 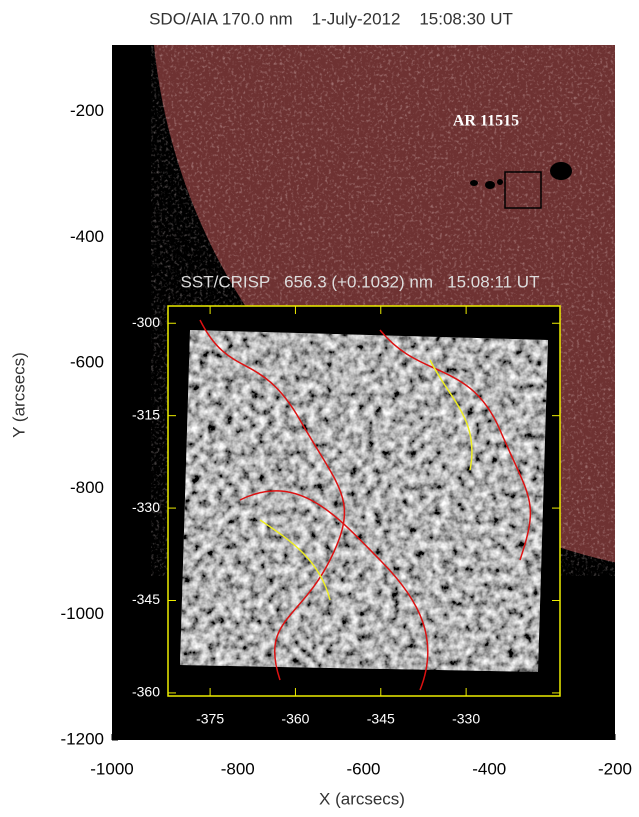 I want to click on y-tick-label: -600, so click(x=87, y=361).